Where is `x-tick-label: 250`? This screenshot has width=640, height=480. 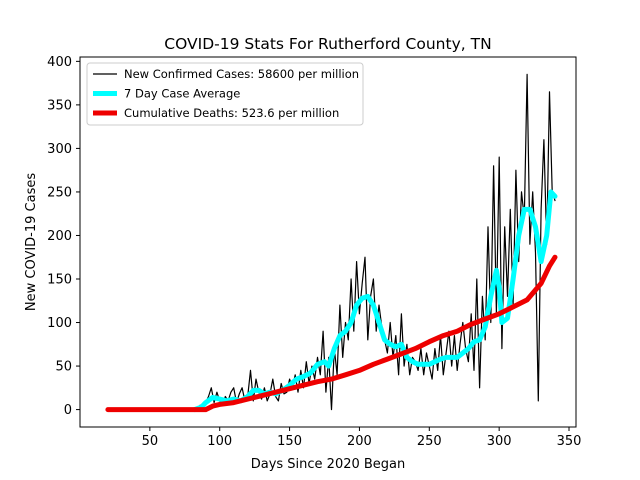 x-tick-label: 250 is located at coordinates (429, 441).